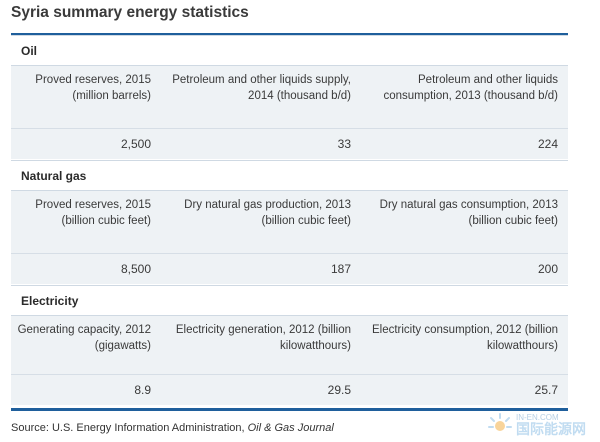  What do you see at coordinates (547, 269) in the screenshot?
I see `value-cell: 200` at bounding box center [547, 269].